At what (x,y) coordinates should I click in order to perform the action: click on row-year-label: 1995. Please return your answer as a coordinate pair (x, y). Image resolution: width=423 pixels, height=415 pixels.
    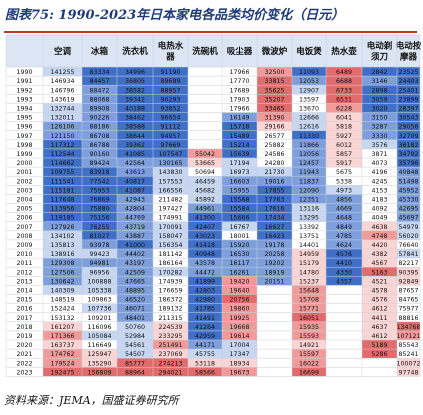
    Looking at the image, I should click on (24, 118).